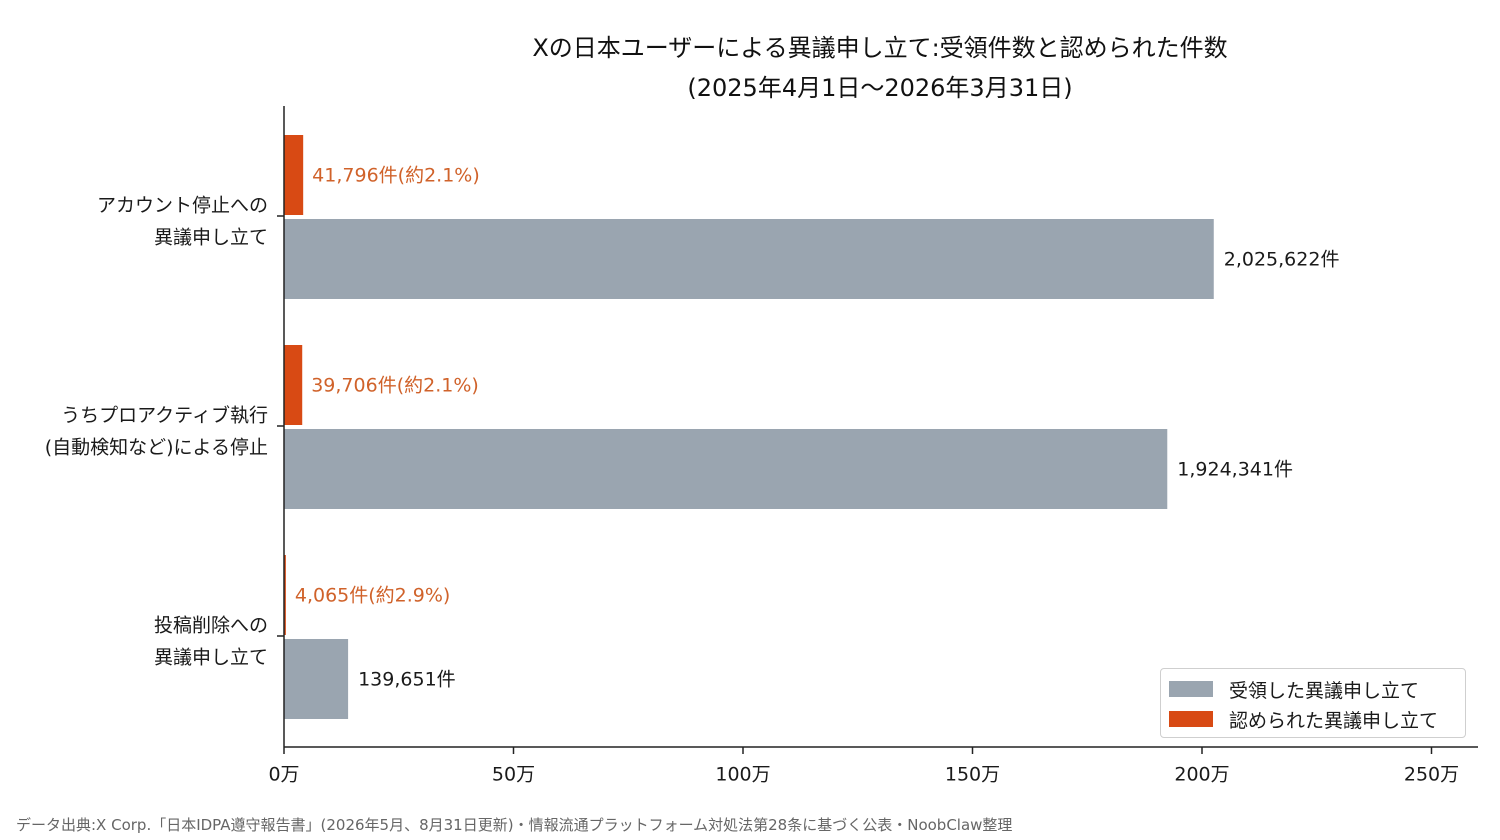  I want to click on y-tick-label-0-line2: 異議申し立て, so click(211, 238).